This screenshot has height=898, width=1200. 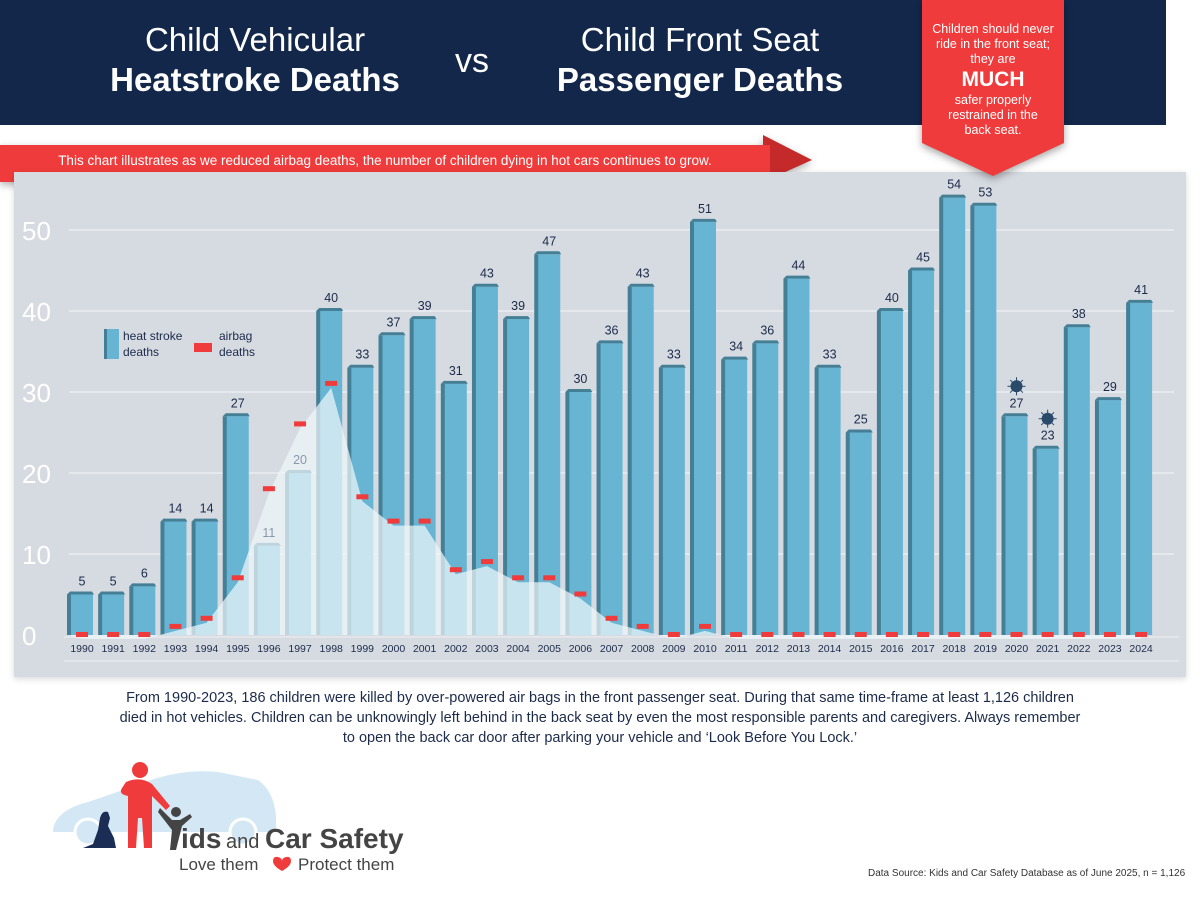 What do you see at coordinates (674, 649) in the screenshot?
I see `x-tick-label: 2009` at bounding box center [674, 649].